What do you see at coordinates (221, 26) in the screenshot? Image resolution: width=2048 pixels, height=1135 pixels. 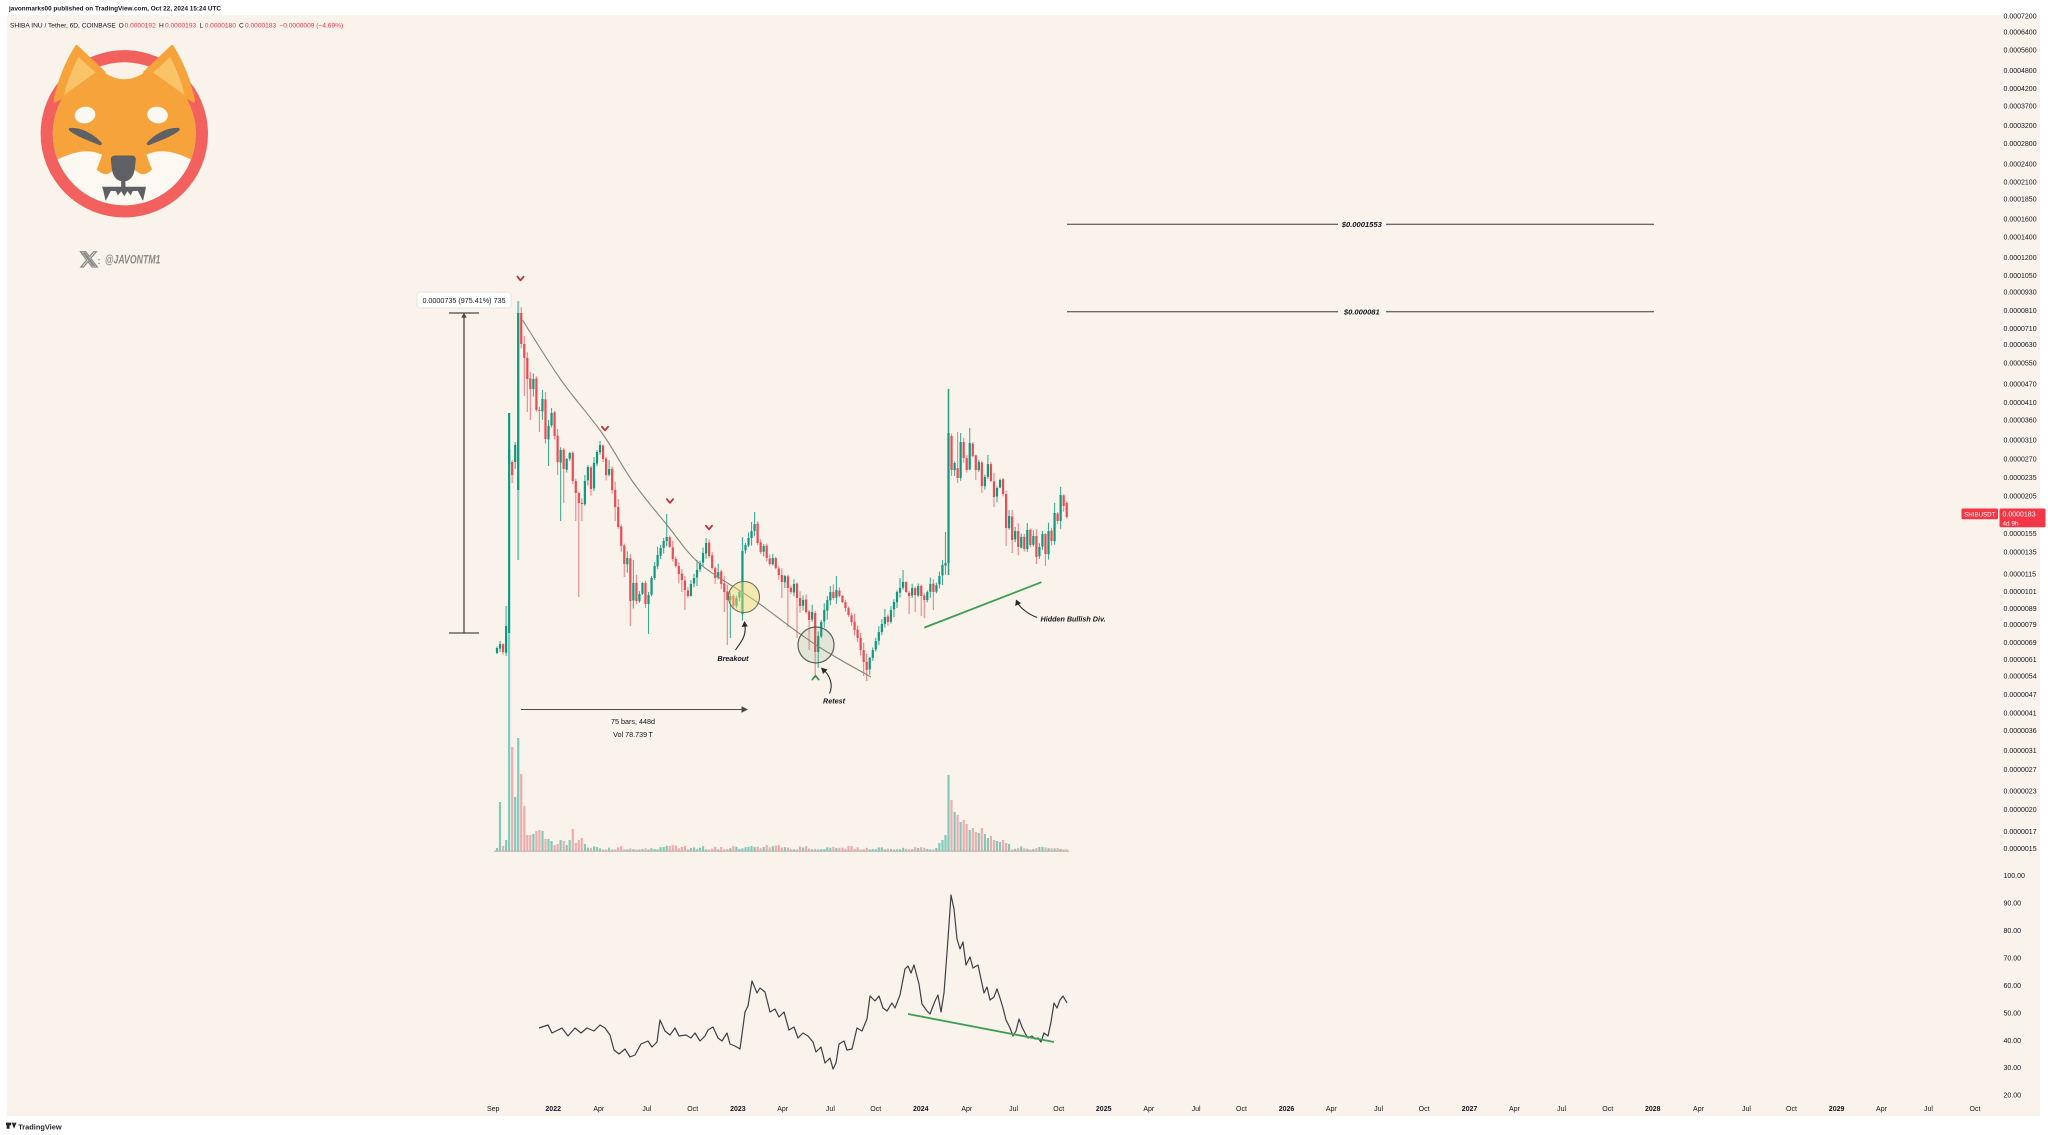 I see `svg-text: 0.0000180` at bounding box center [221, 26].